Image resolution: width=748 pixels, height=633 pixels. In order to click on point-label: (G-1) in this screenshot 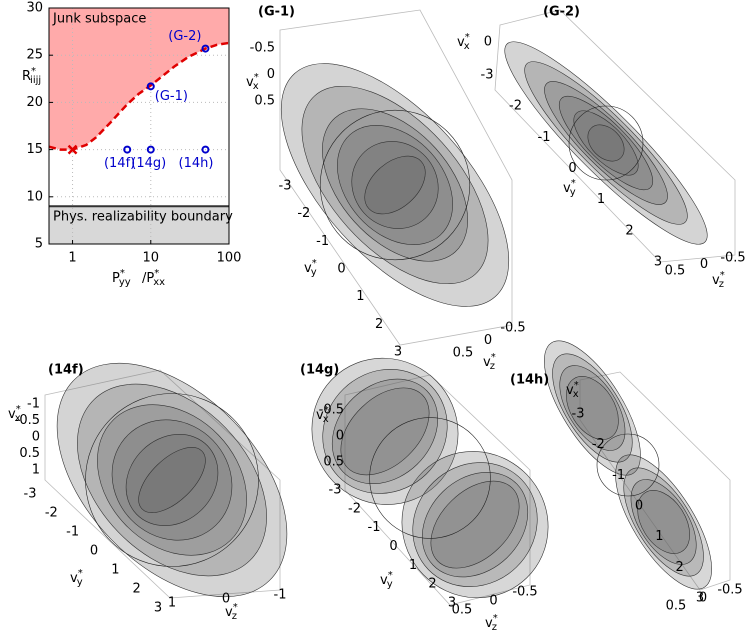, I will do `click(171, 96)`.